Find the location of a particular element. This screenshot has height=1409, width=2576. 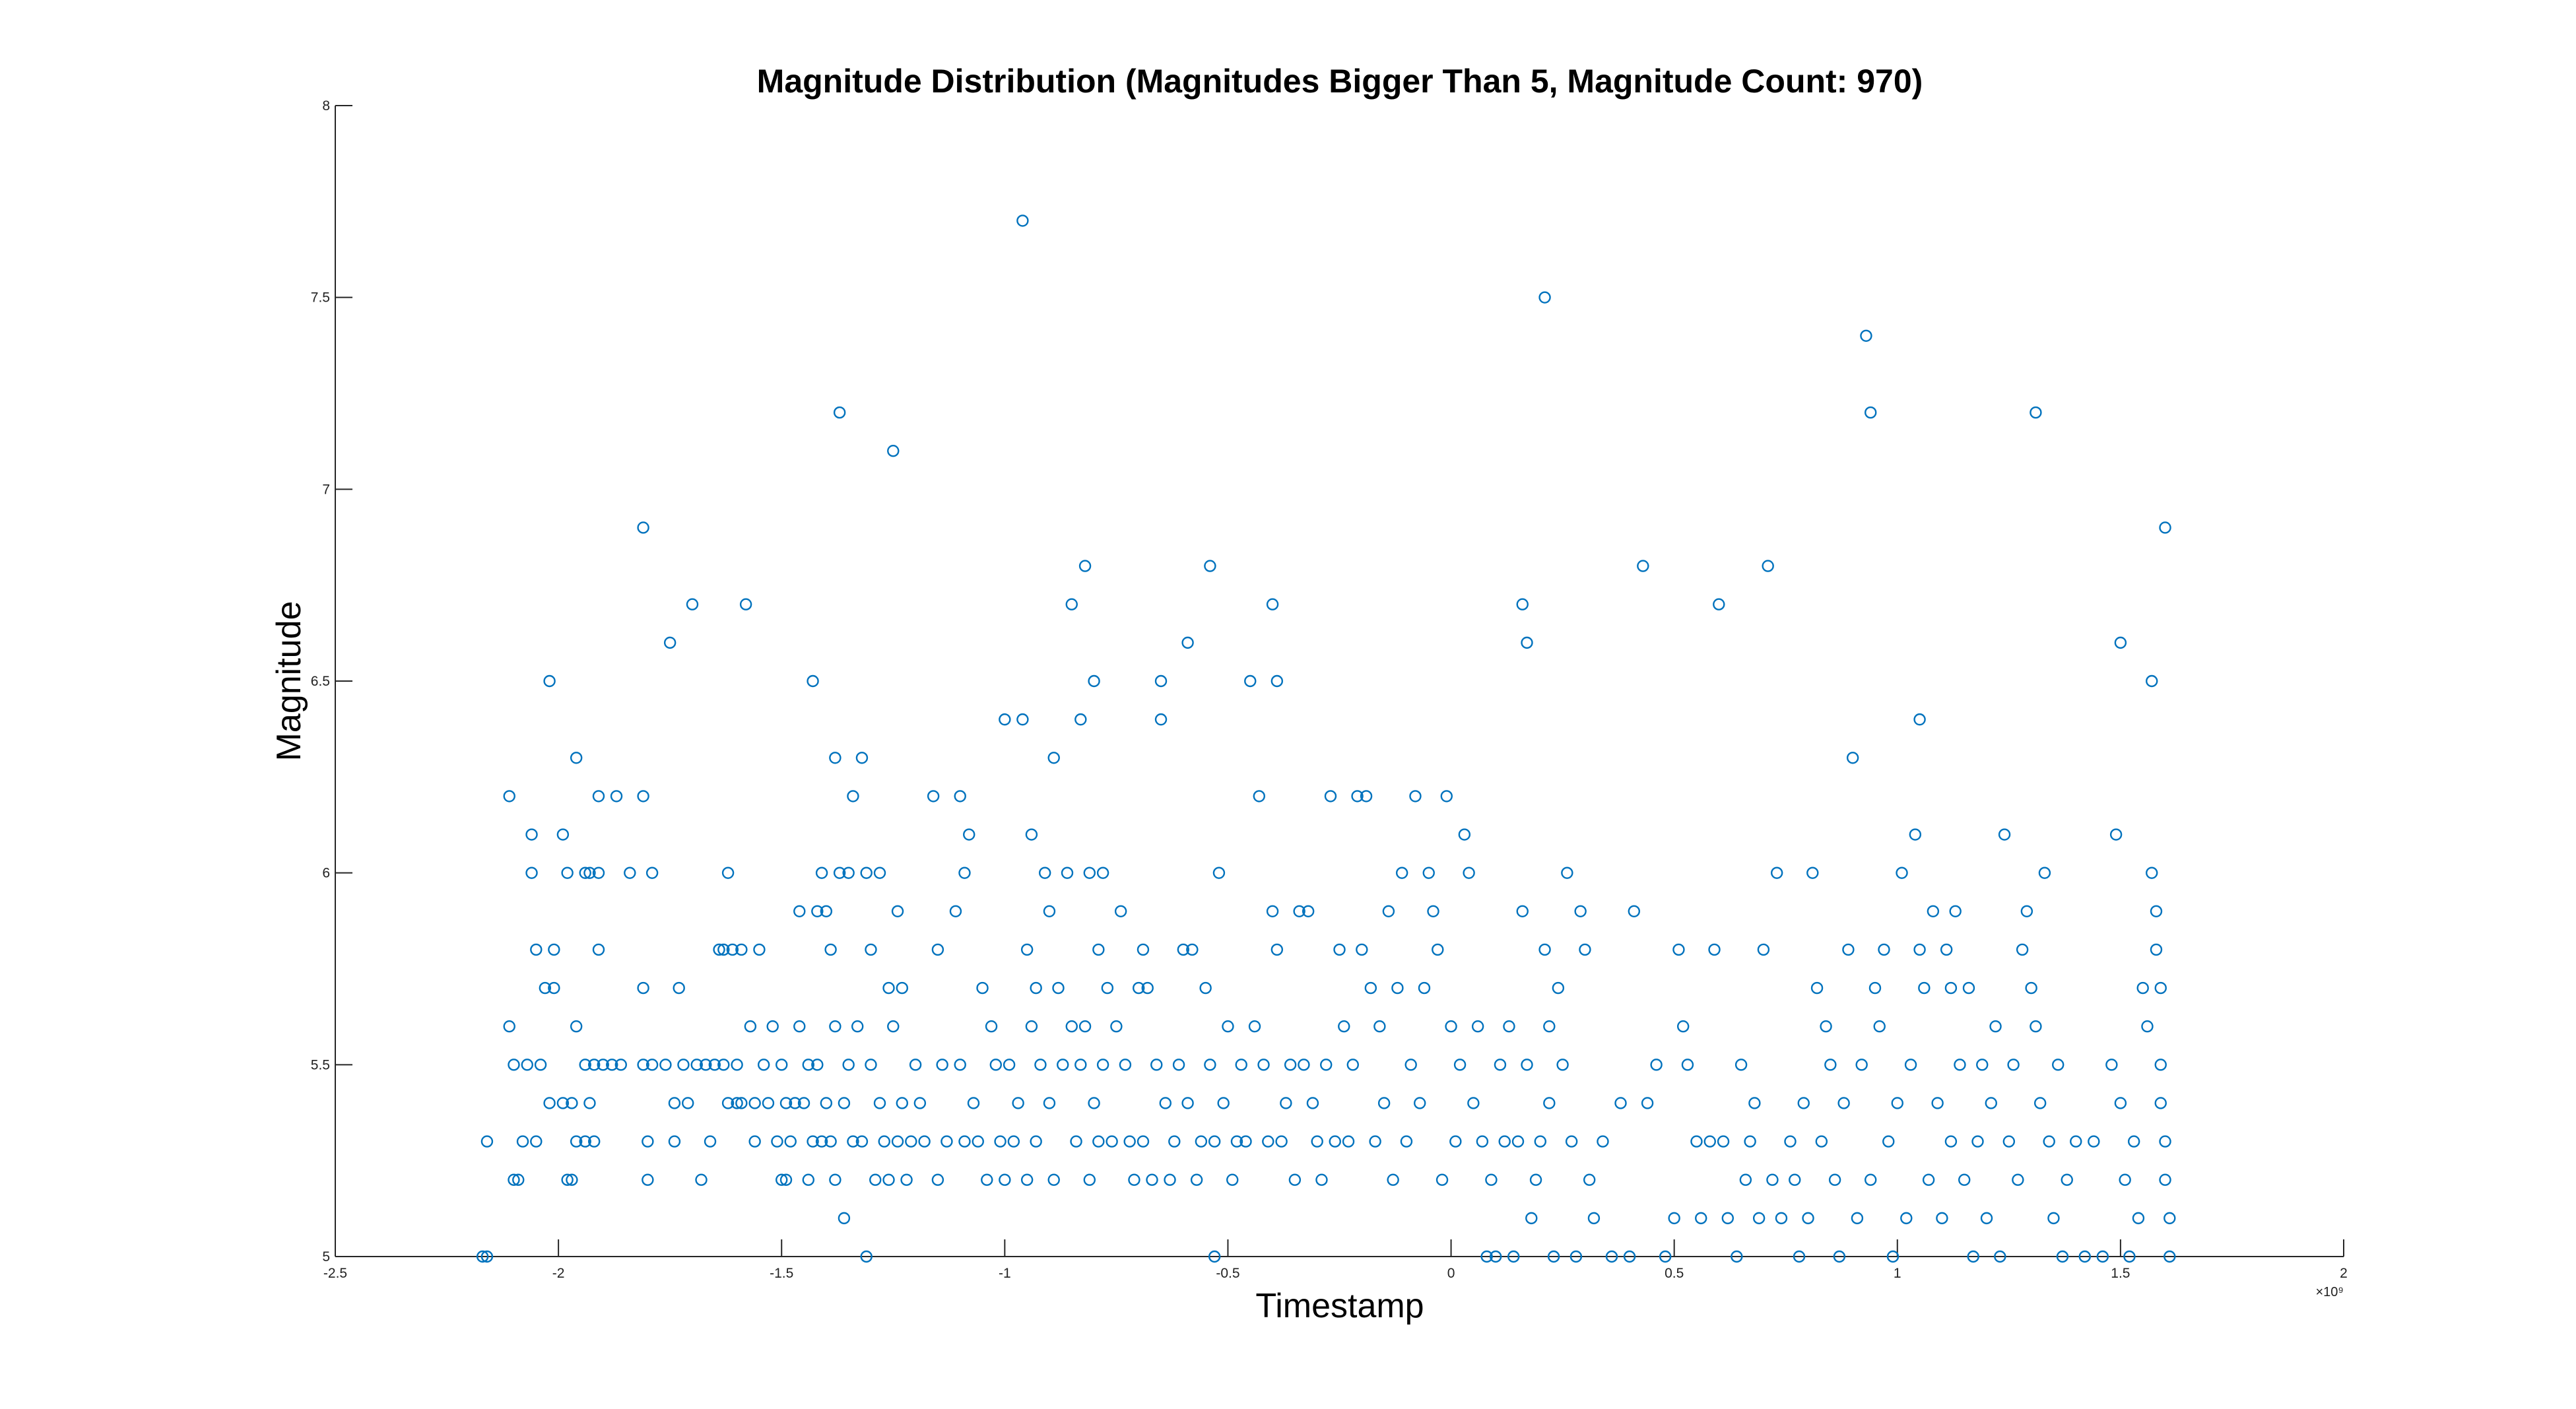

y-tick-label: 7.5 is located at coordinates (320, 298).